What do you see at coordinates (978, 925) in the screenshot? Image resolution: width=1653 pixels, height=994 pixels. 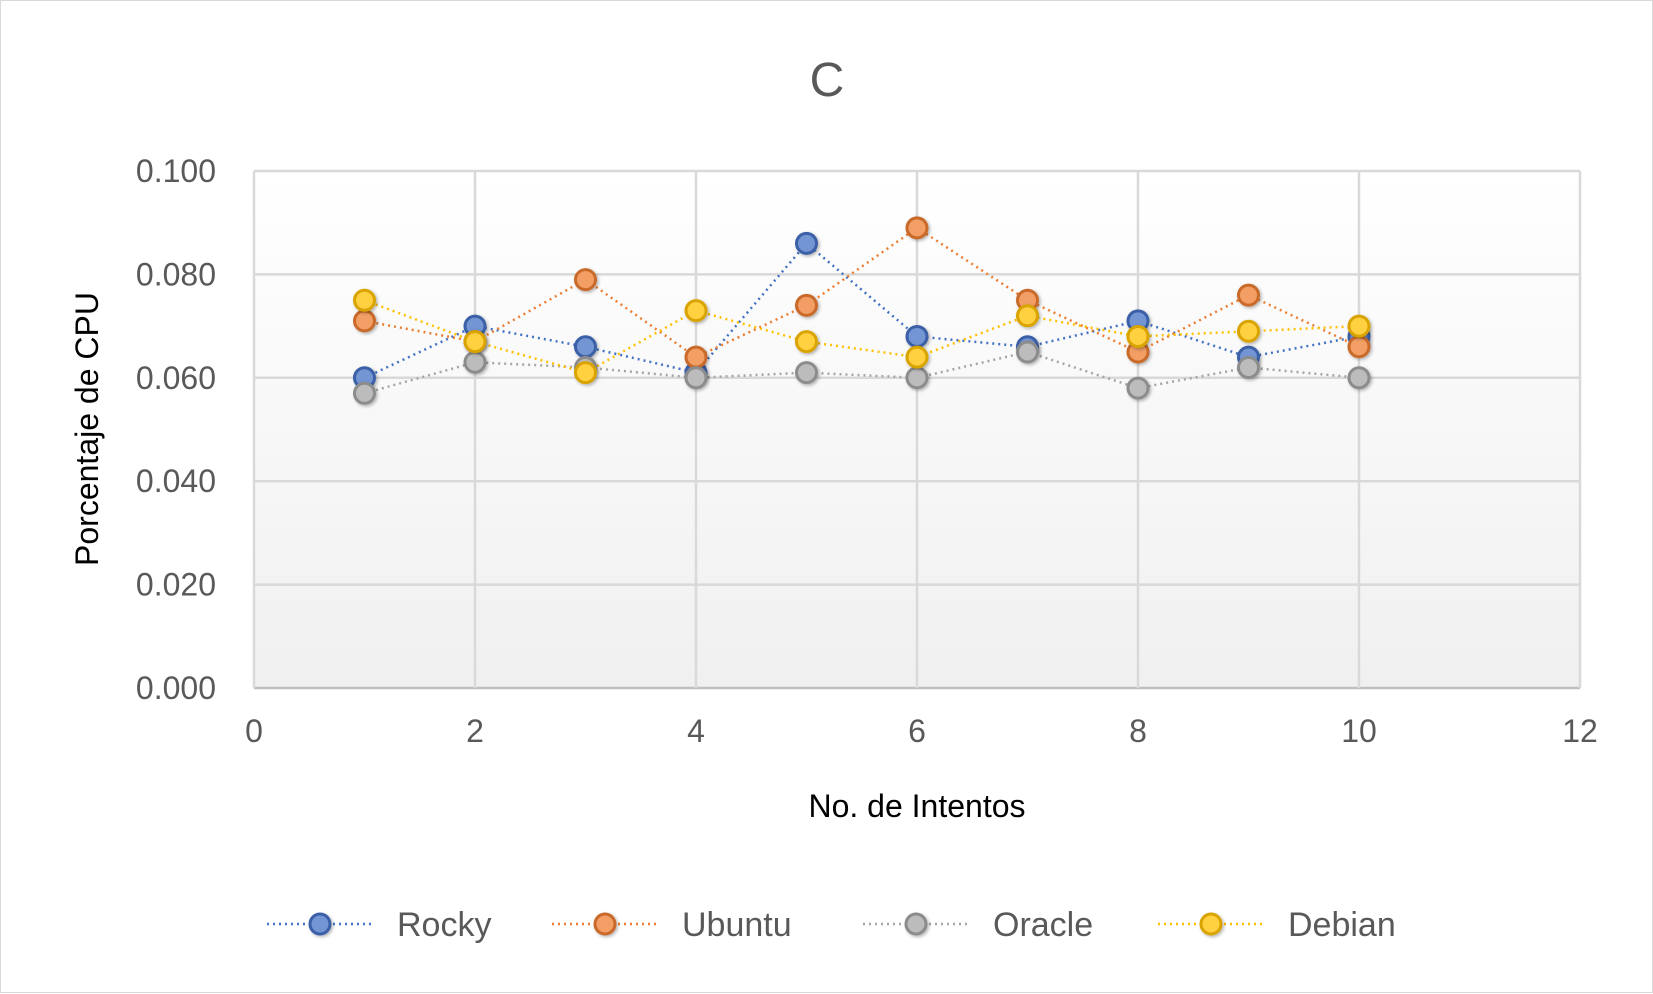 I see `legend-item-oracle: Oracle` at bounding box center [978, 925].